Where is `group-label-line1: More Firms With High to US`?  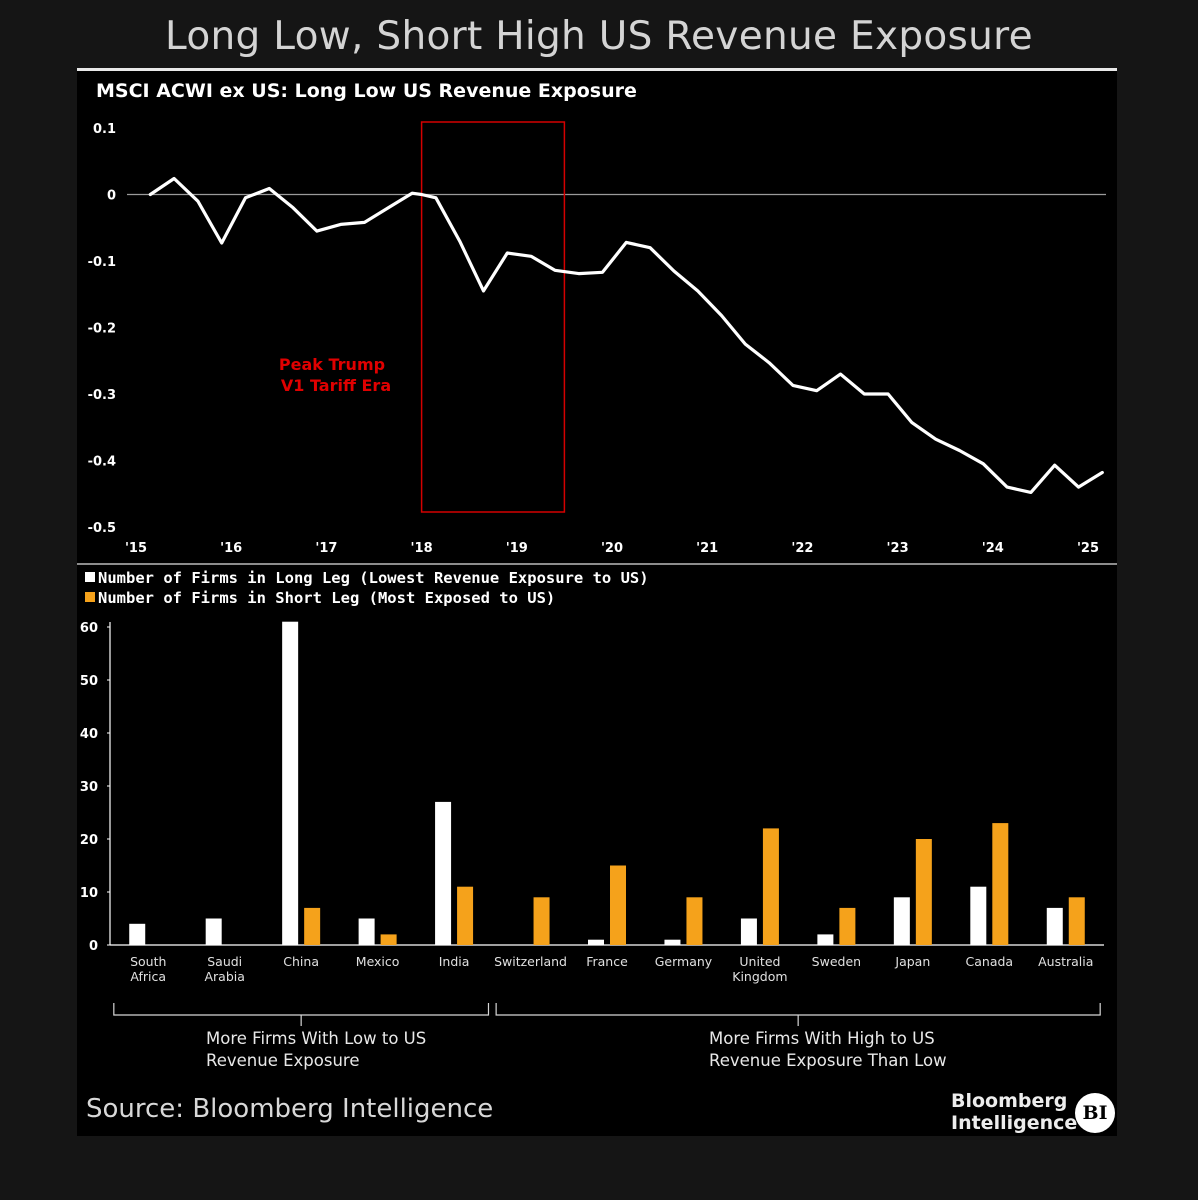 group-label-line1: More Firms With High to US is located at coordinates (822, 1038).